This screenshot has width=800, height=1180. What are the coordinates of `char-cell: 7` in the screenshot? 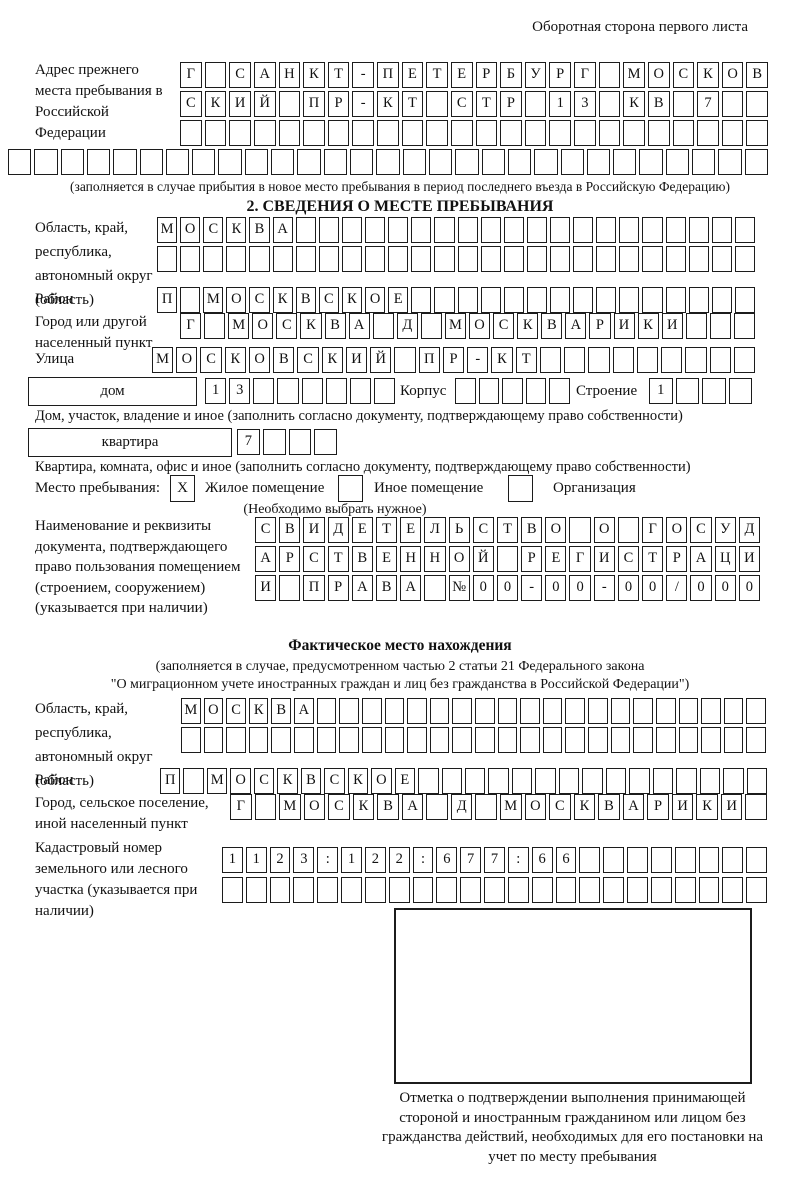 It's located at (708, 104).